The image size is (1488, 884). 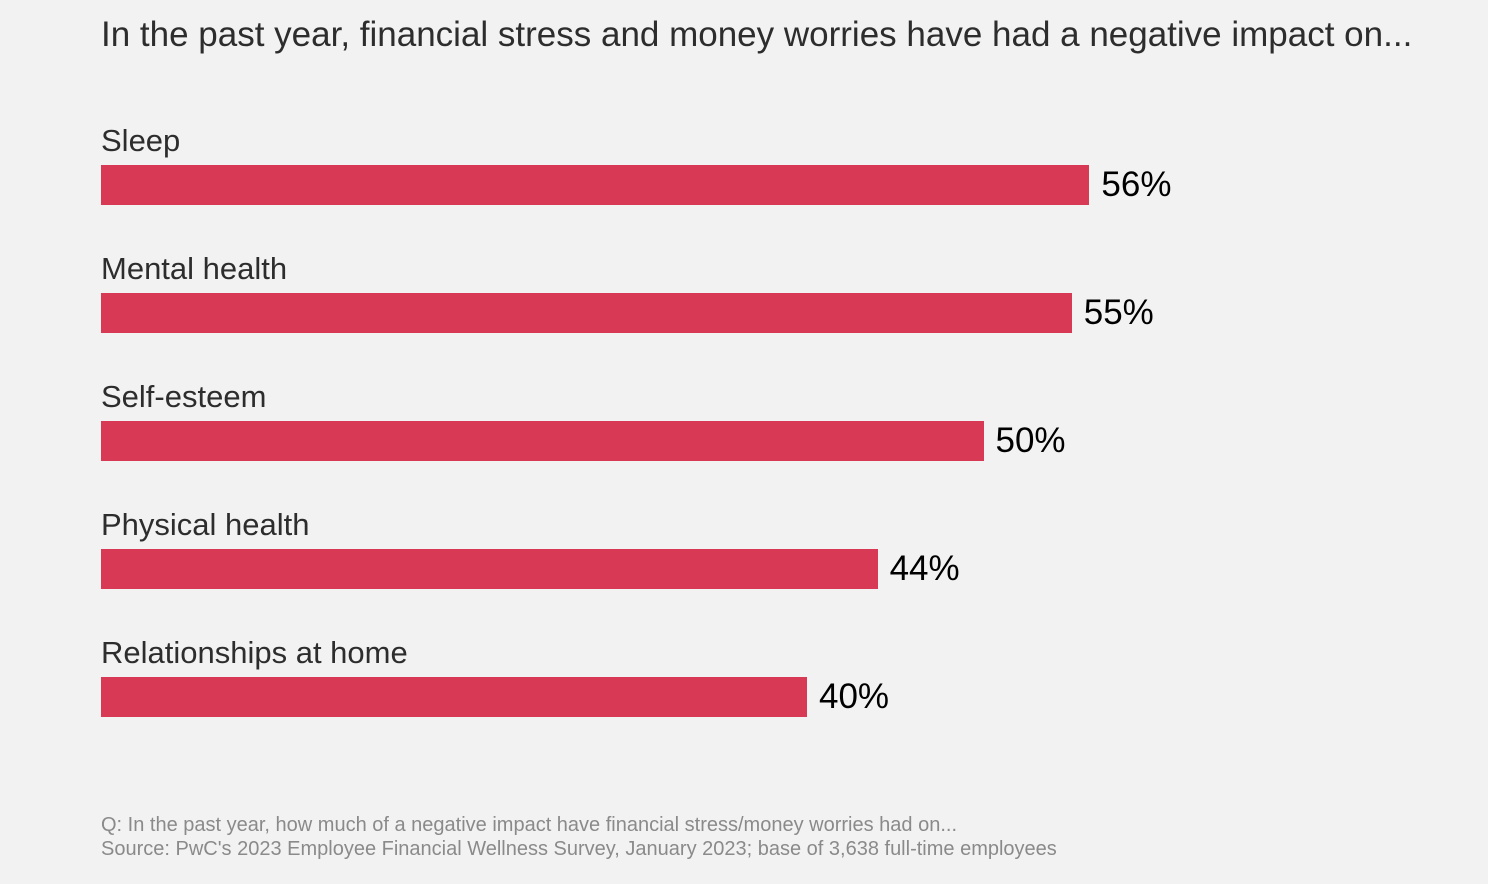 I want to click on bar-relationships-at-home, so click(x=454, y=697).